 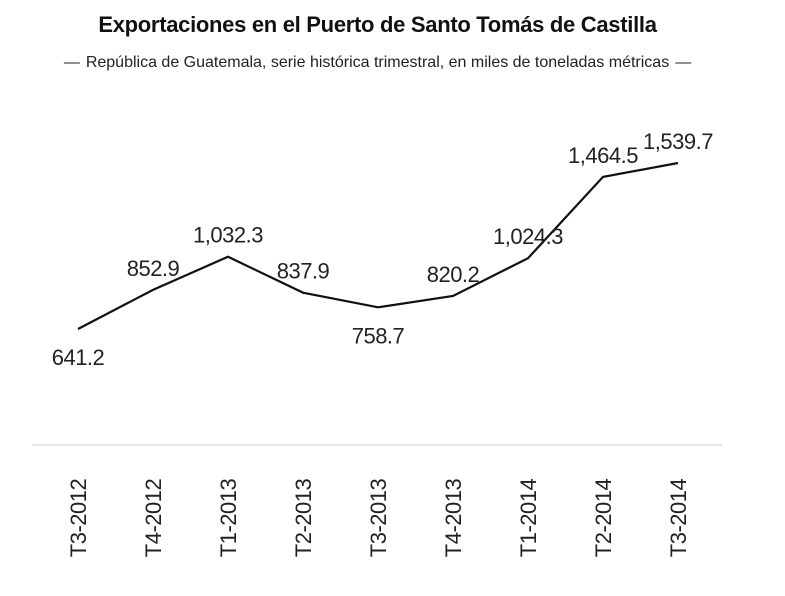 I want to click on x-tick-label-T2-2013: T2-2013, so click(x=303, y=518).